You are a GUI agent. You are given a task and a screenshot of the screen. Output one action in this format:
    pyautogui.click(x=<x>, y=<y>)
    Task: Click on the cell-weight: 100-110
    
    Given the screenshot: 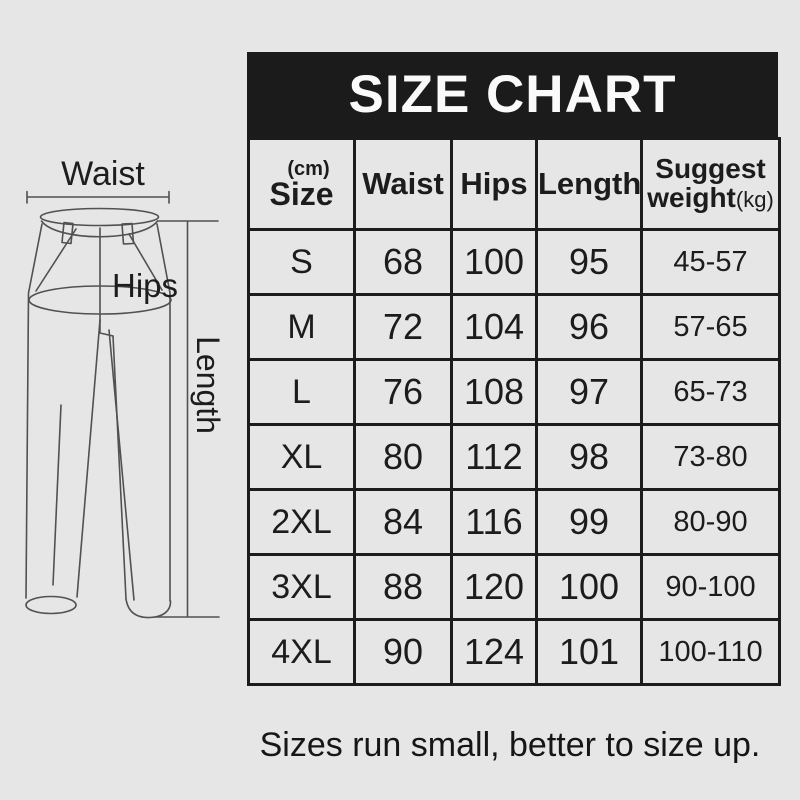 What is the action you would take?
    pyautogui.click(x=710, y=652)
    